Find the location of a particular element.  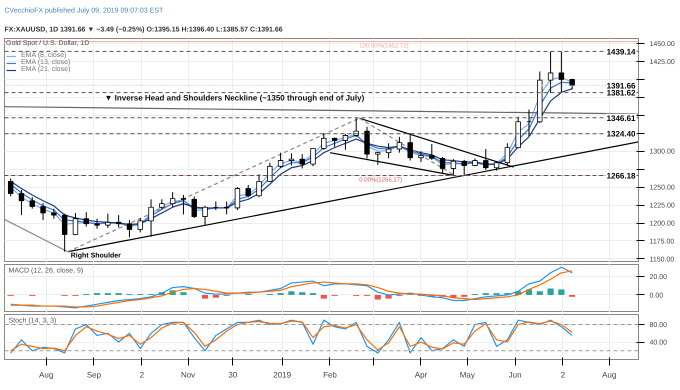

x-tick-label: May is located at coordinates (467, 375).